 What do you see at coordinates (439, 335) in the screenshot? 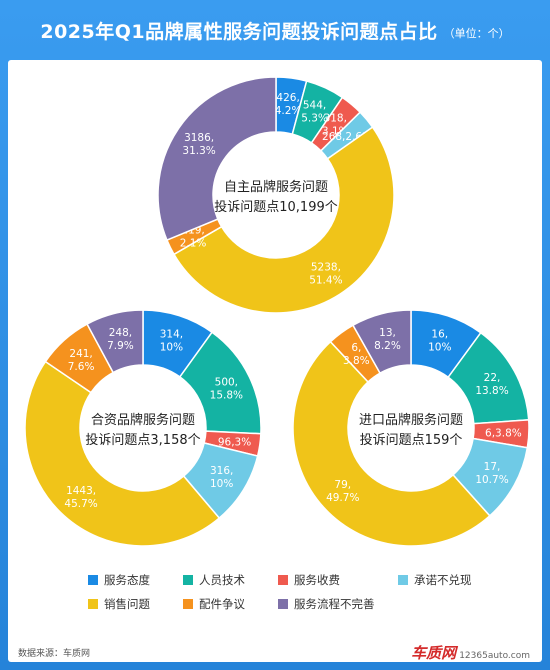
I see `slice-label-line: 16,` at bounding box center [439, 335].